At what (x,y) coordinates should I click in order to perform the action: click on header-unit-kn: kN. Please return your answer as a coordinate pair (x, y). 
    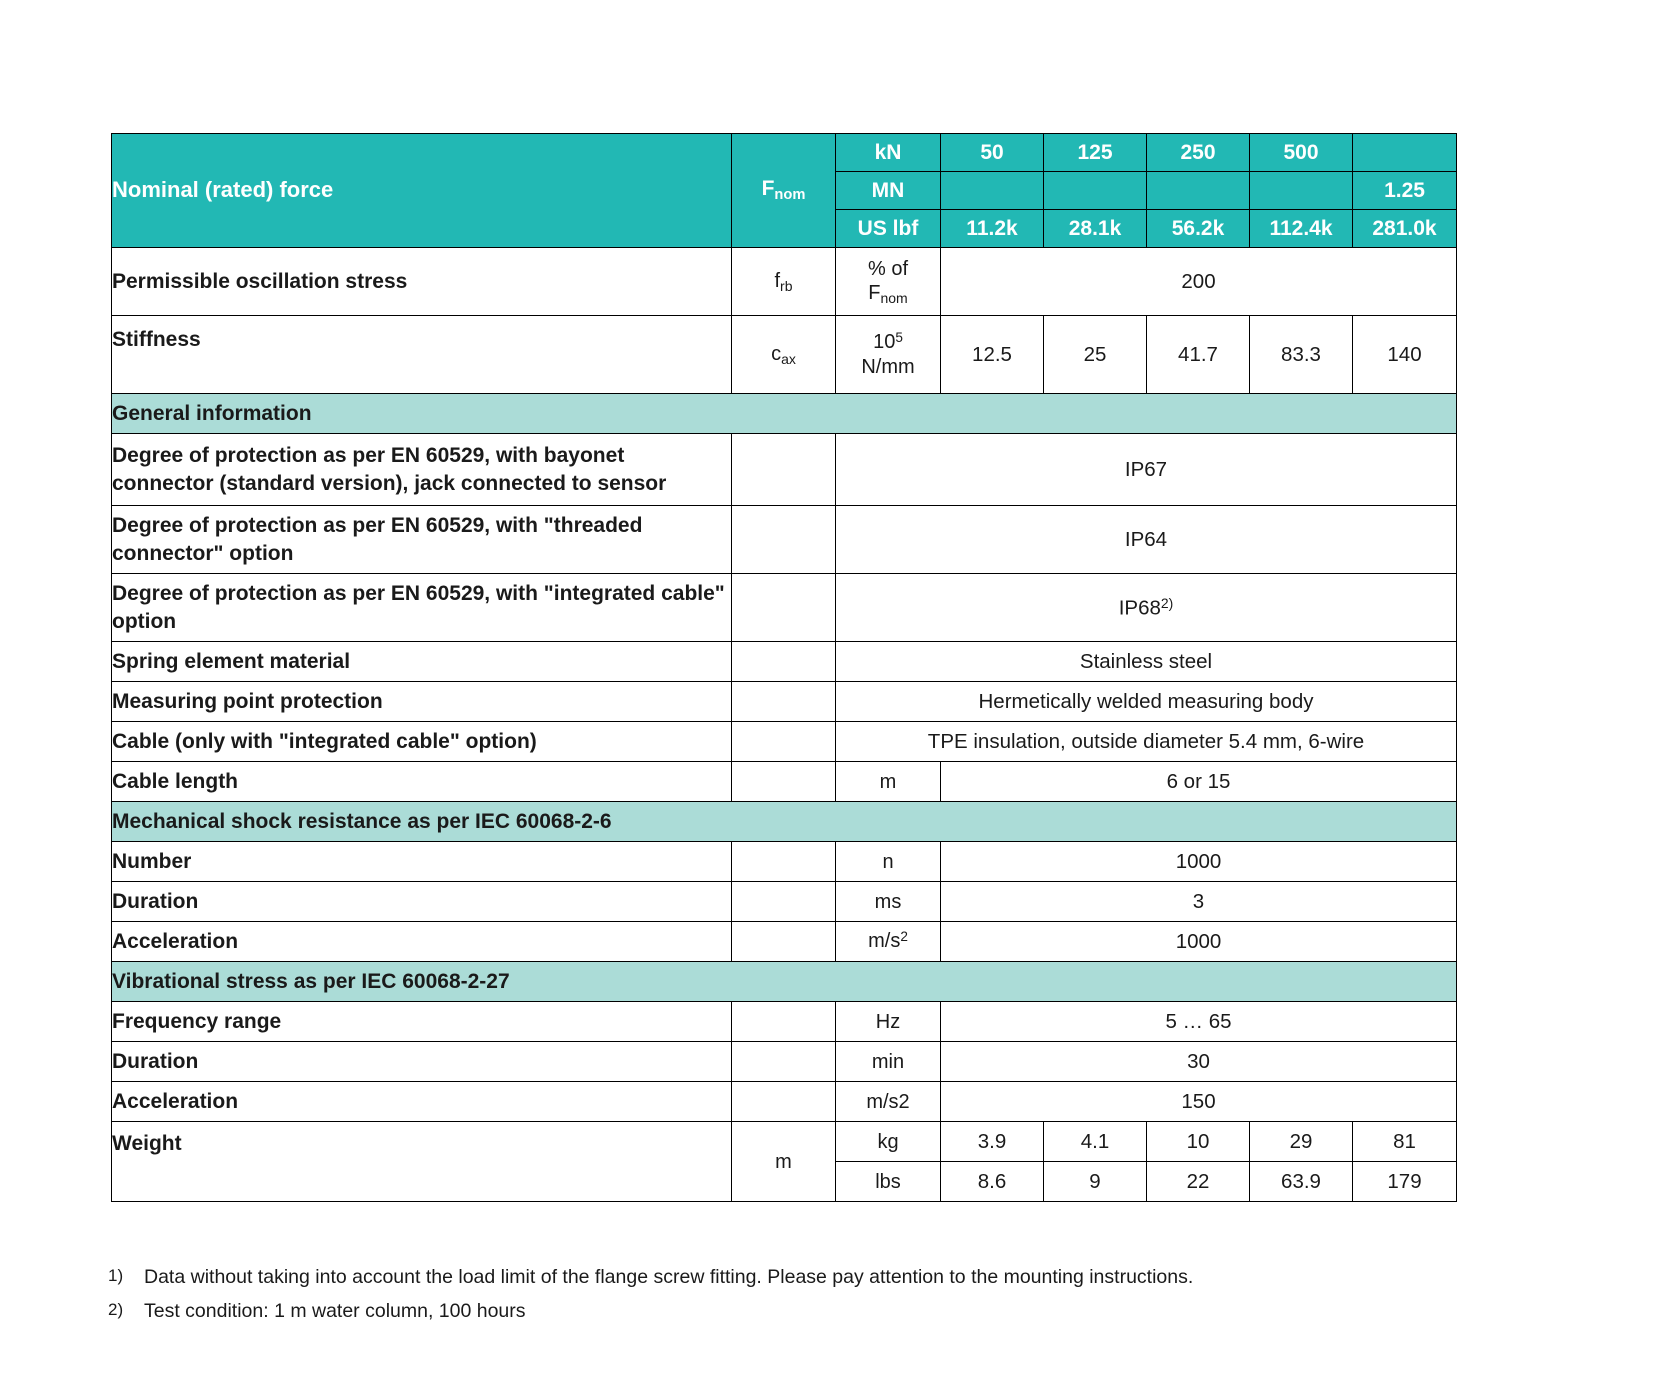
    Looking at the image, I should click on (888, 152).